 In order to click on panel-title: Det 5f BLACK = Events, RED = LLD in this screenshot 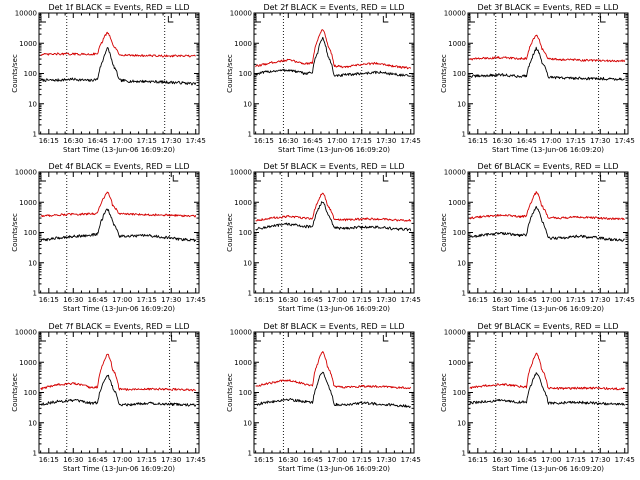, I will do `click(333, 166)`.